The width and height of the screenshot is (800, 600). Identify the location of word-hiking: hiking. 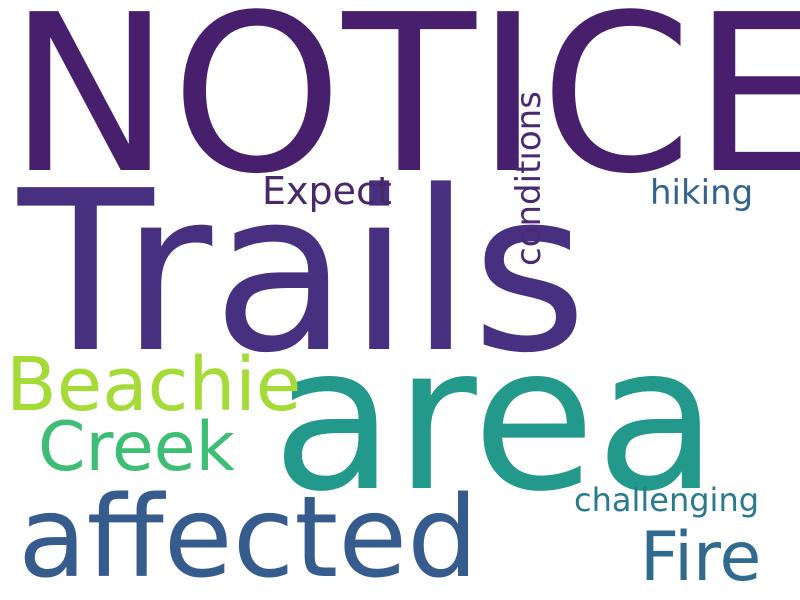
(702, 193).